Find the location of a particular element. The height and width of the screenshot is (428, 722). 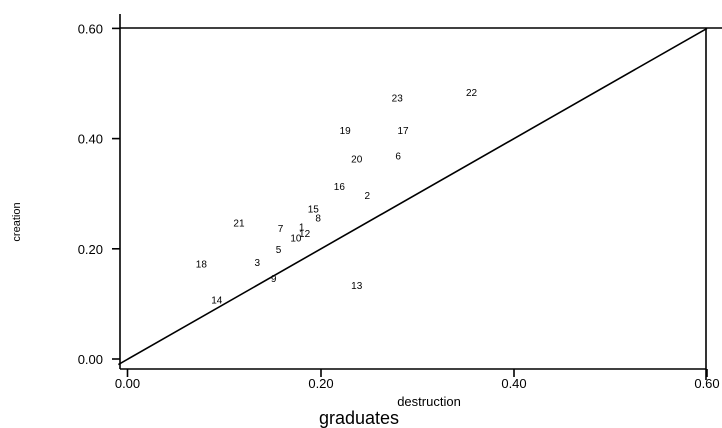

point-label-7: 7 is located at coordinates (281, 229).